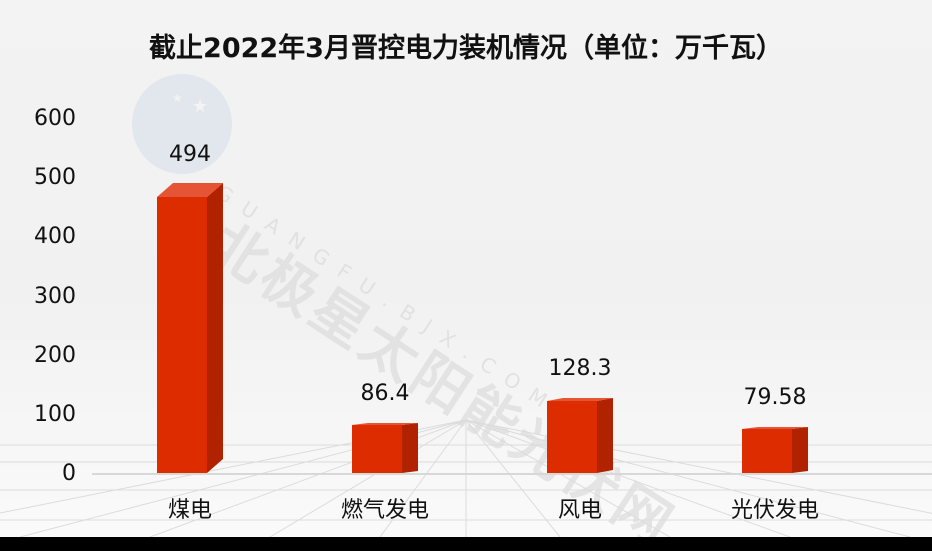  I want to click on y-tick-400: 400, so click(55, 236).